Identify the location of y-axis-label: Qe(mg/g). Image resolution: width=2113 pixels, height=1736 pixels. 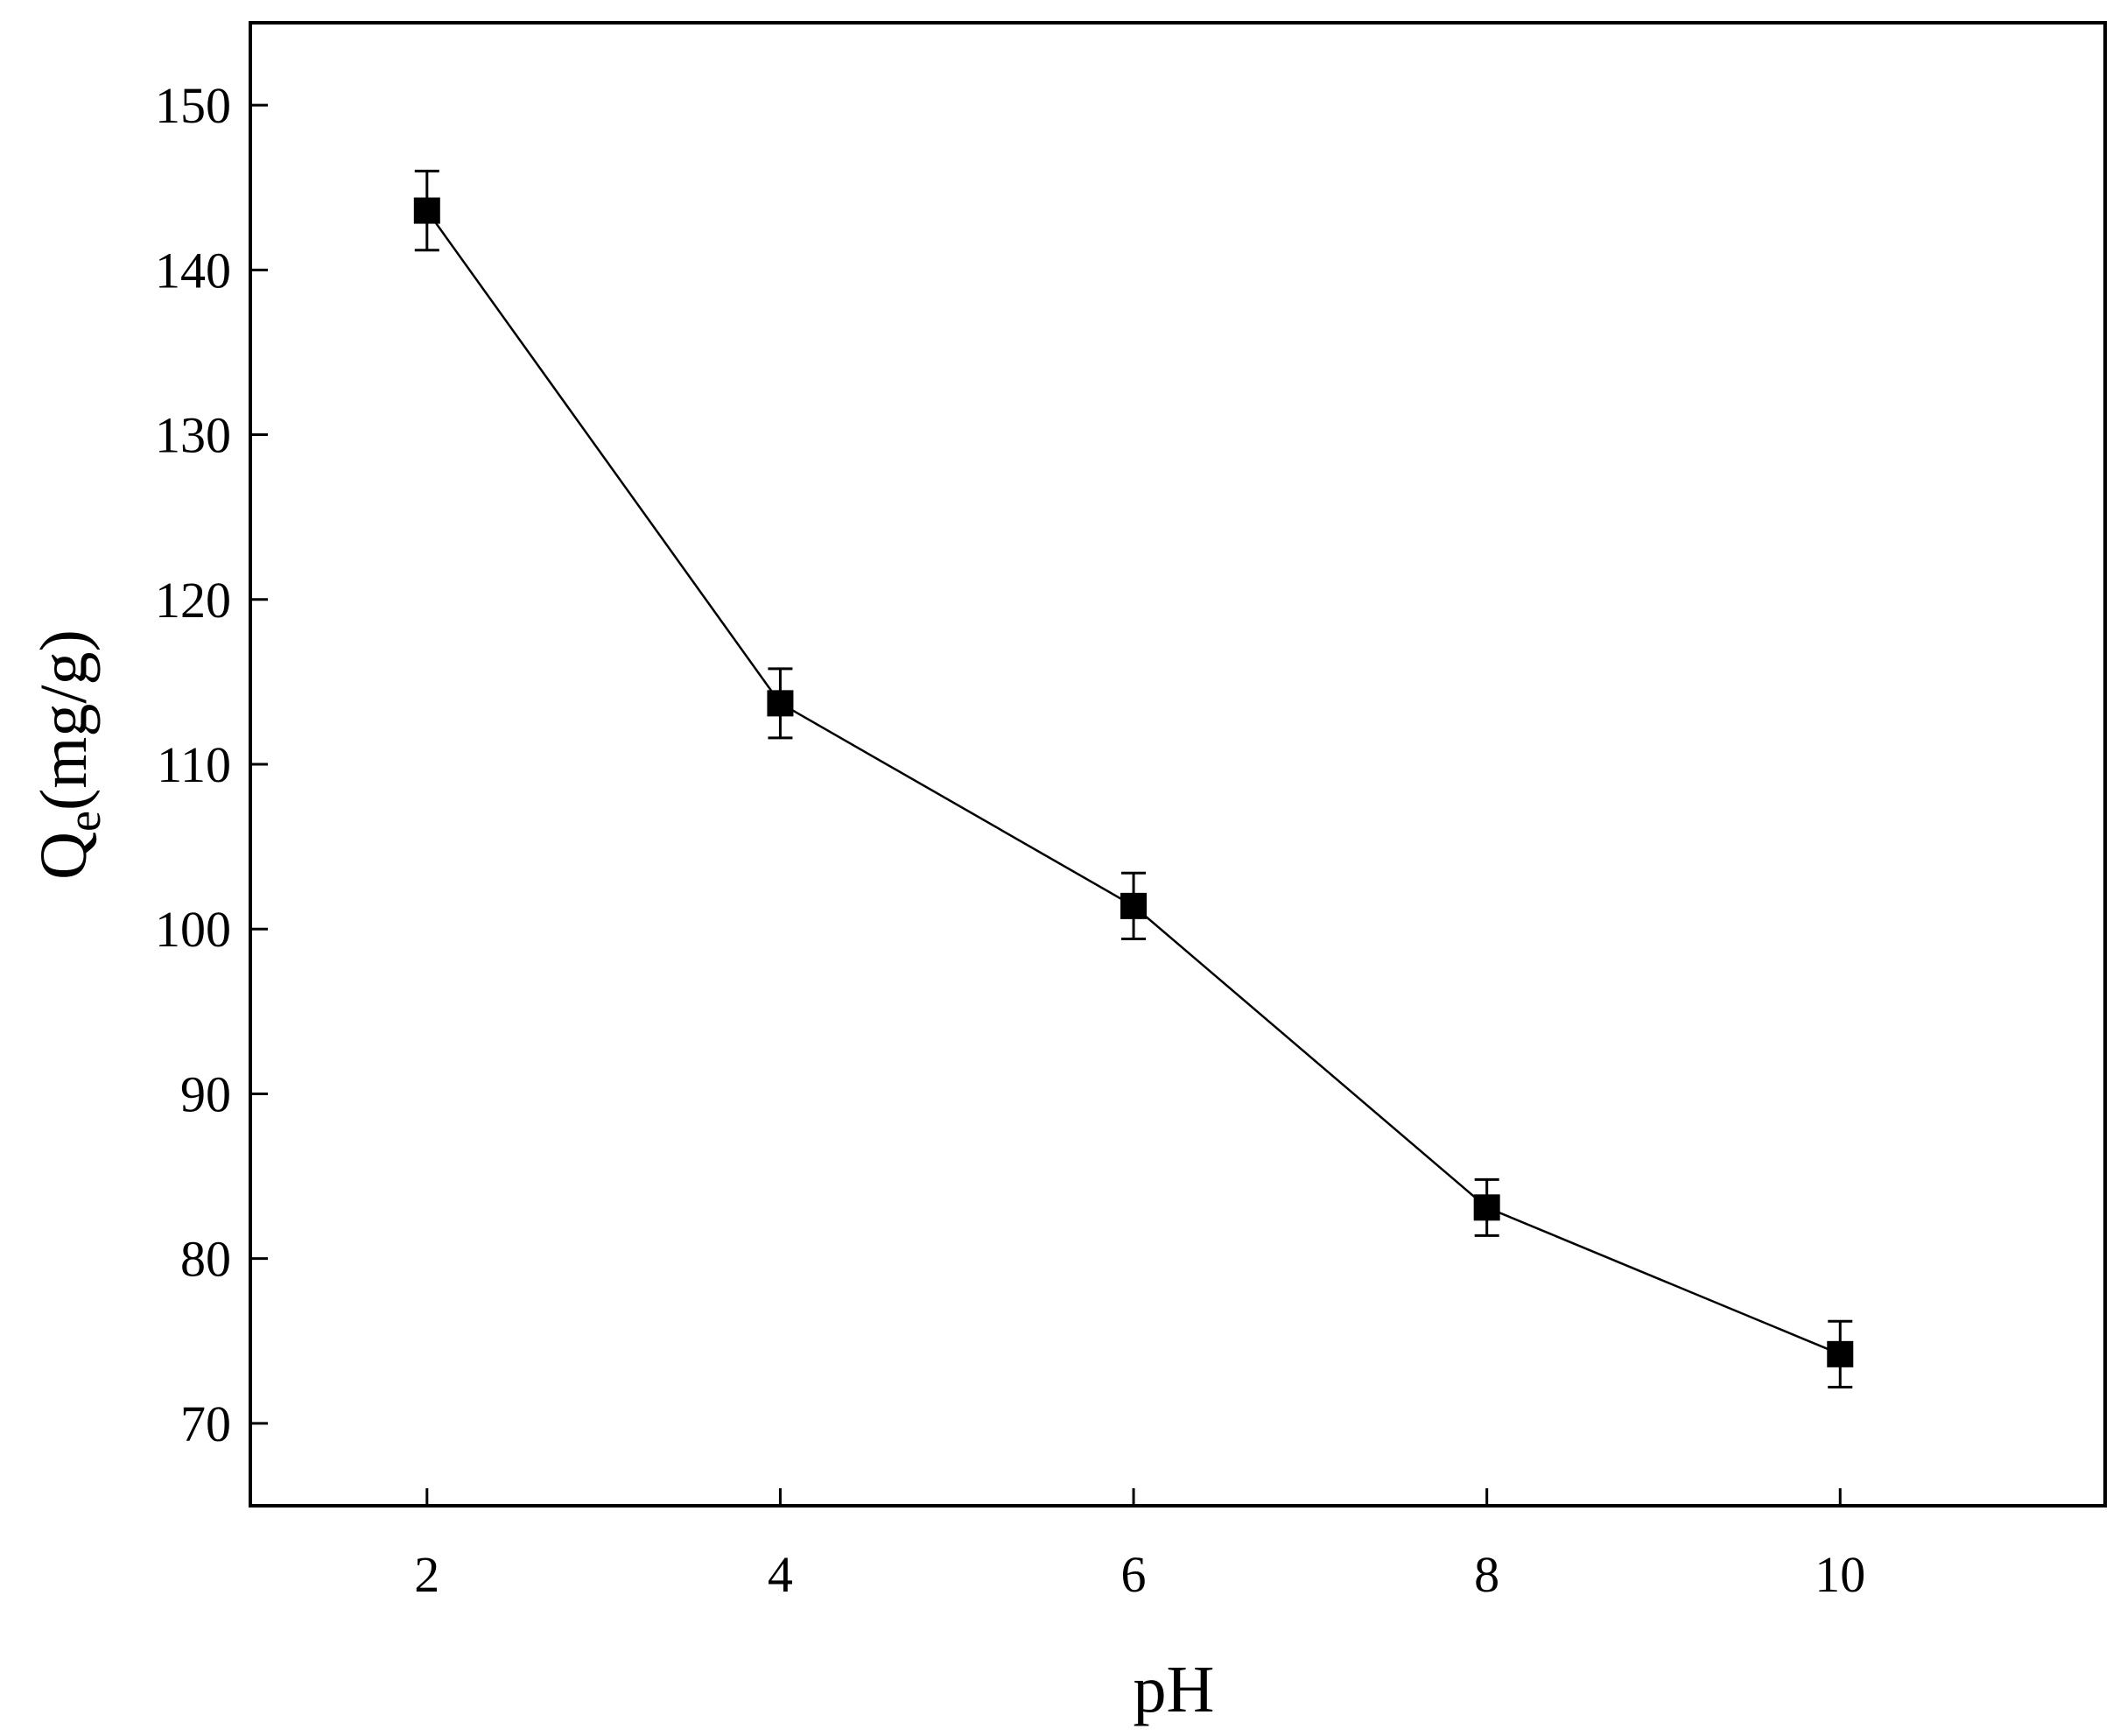
(68, 754).